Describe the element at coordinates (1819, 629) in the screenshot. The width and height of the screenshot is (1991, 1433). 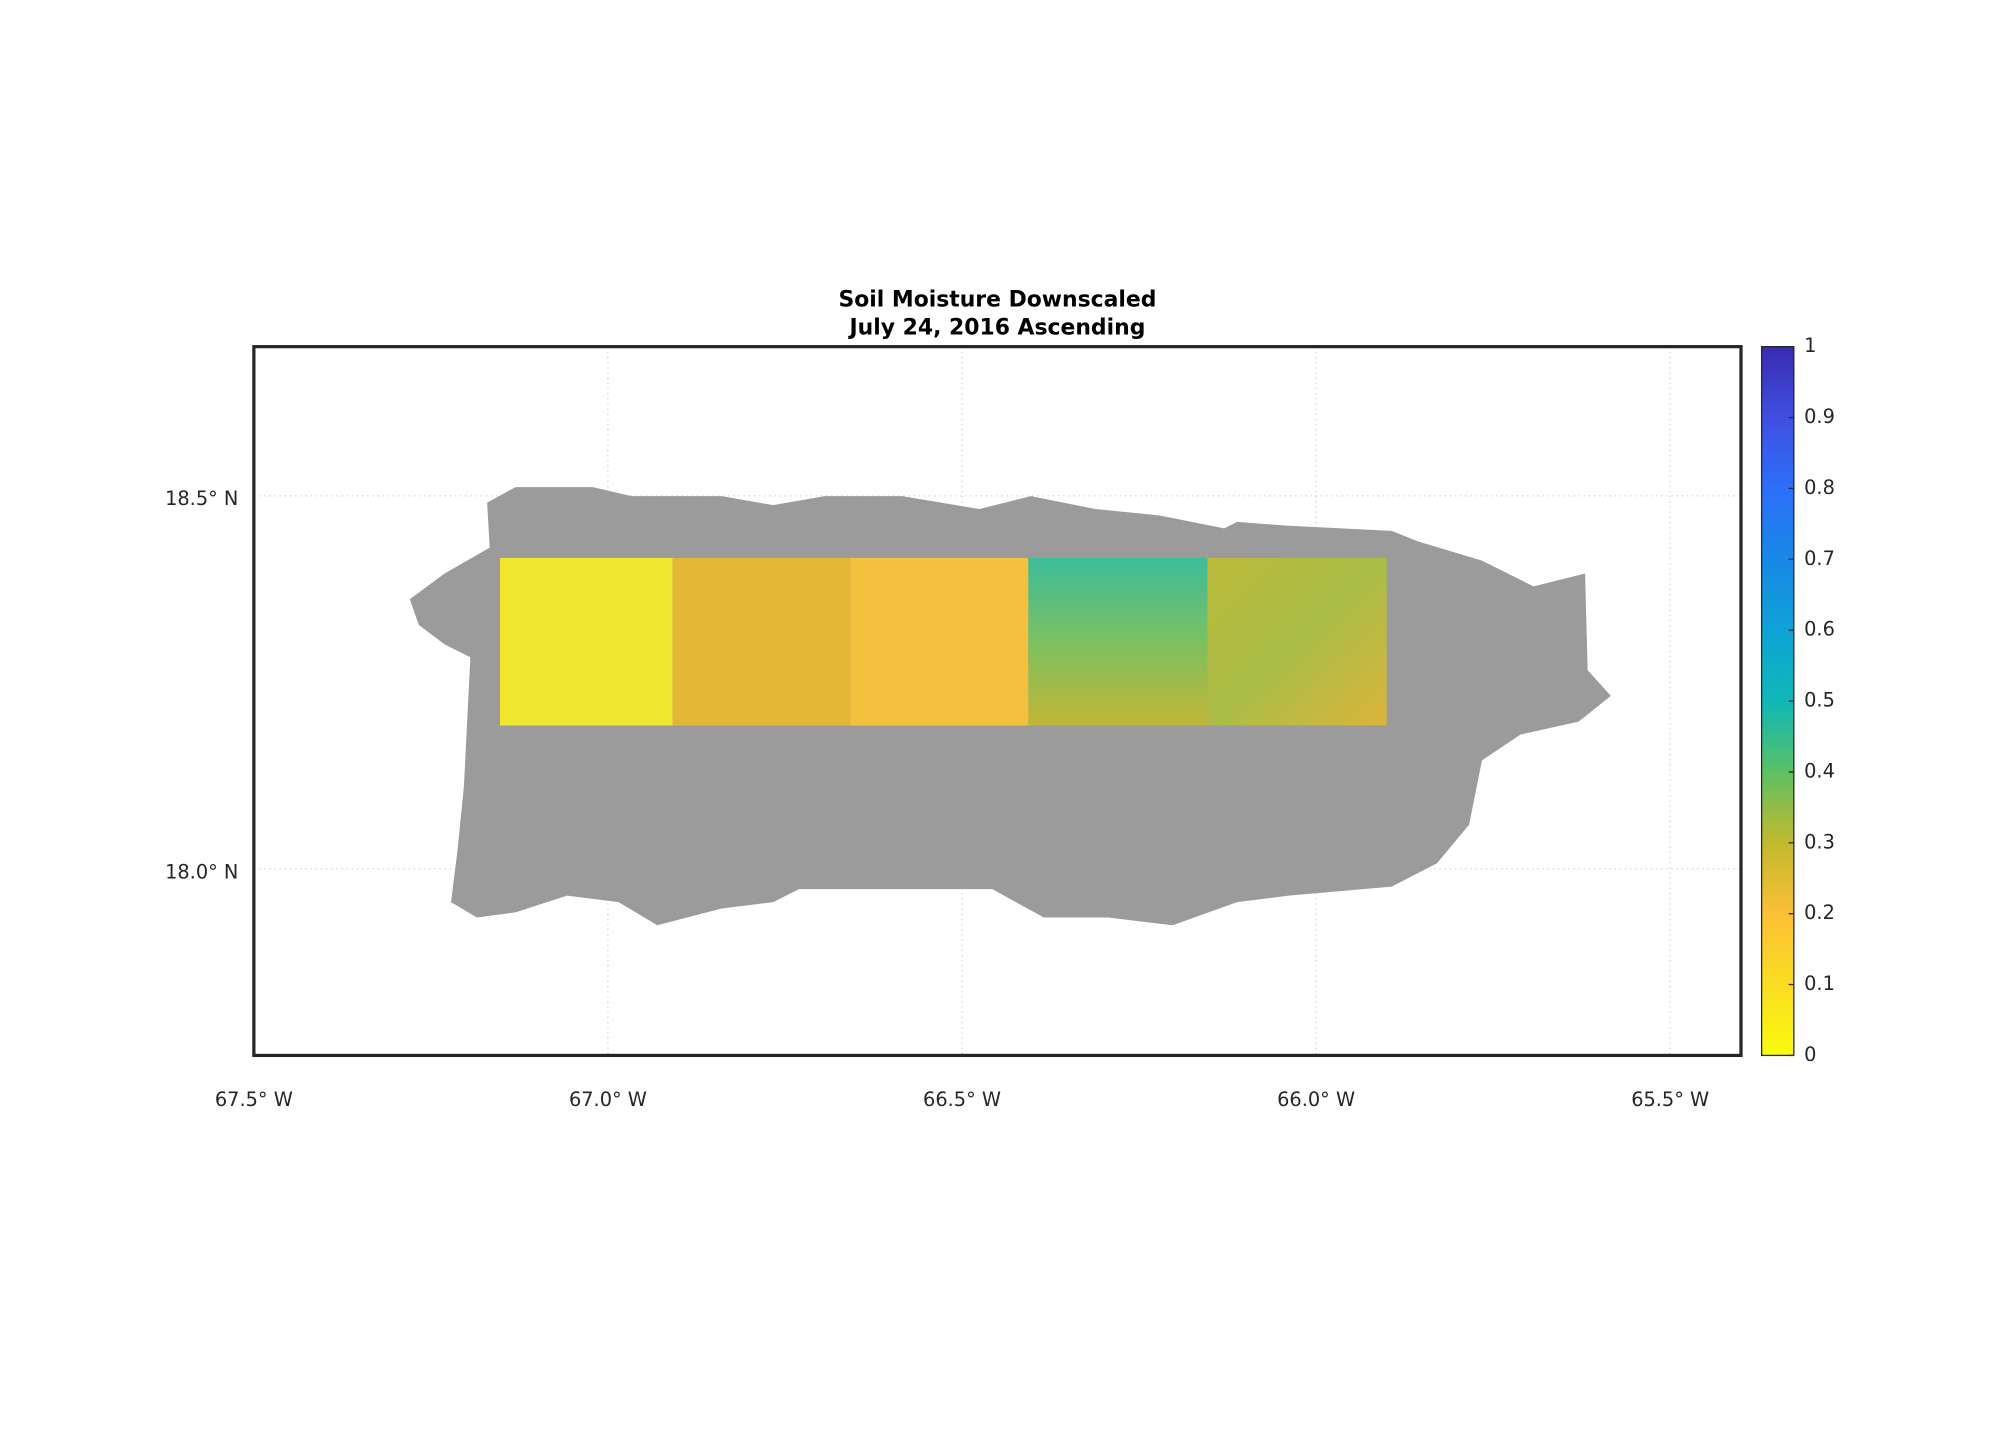
I see `colorbar-tick-label: 0.6` at that location.